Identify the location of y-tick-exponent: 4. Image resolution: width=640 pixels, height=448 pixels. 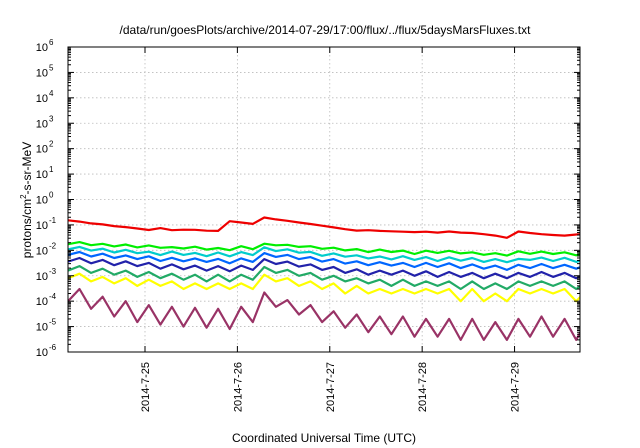
(51, 93).